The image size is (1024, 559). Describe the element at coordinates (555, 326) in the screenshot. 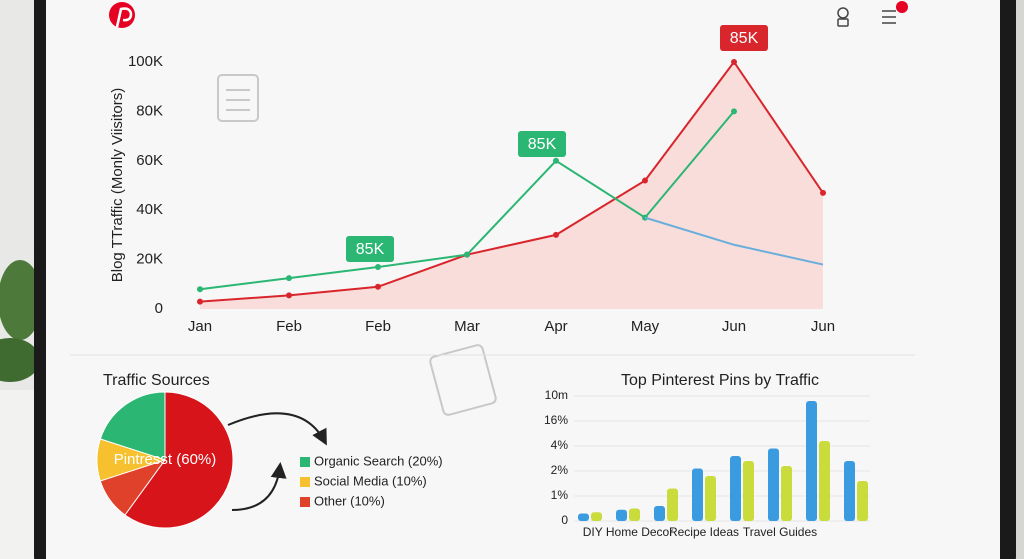

I see `x-tick-label: Apr` at that location.